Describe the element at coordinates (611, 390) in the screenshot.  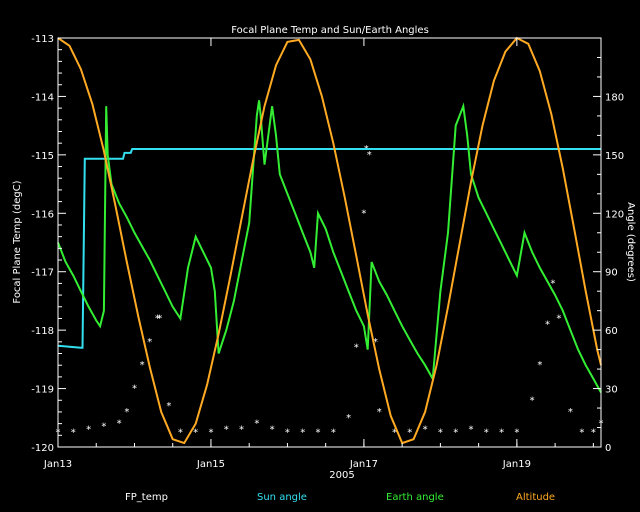
I see `y-tick-label-right: 30` at that location.